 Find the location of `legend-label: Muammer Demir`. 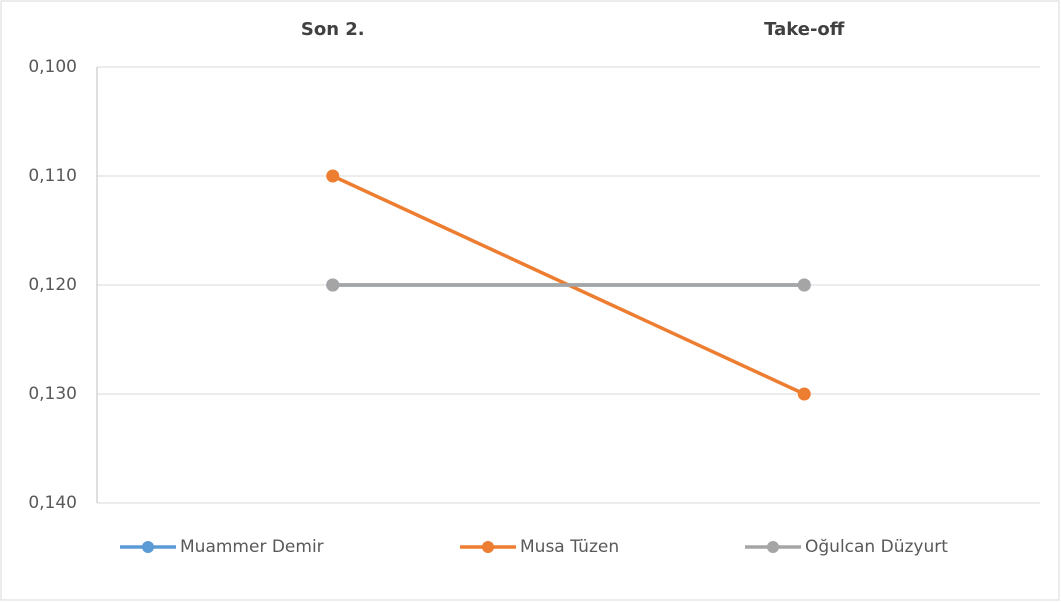

legend-label: Muammer Demir is located at coordinates (252, 547).